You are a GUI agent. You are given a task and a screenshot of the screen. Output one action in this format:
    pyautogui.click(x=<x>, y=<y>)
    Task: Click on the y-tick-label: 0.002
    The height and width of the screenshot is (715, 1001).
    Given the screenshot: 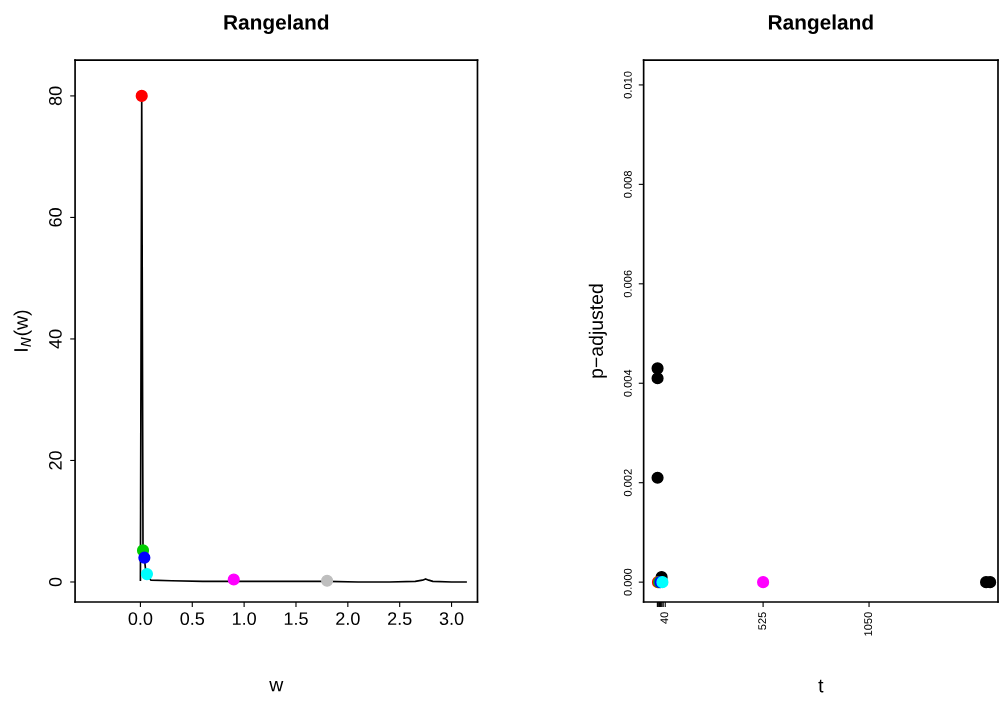 What is the action you would take?
    pyautogui.click(x=627, y=483)
    